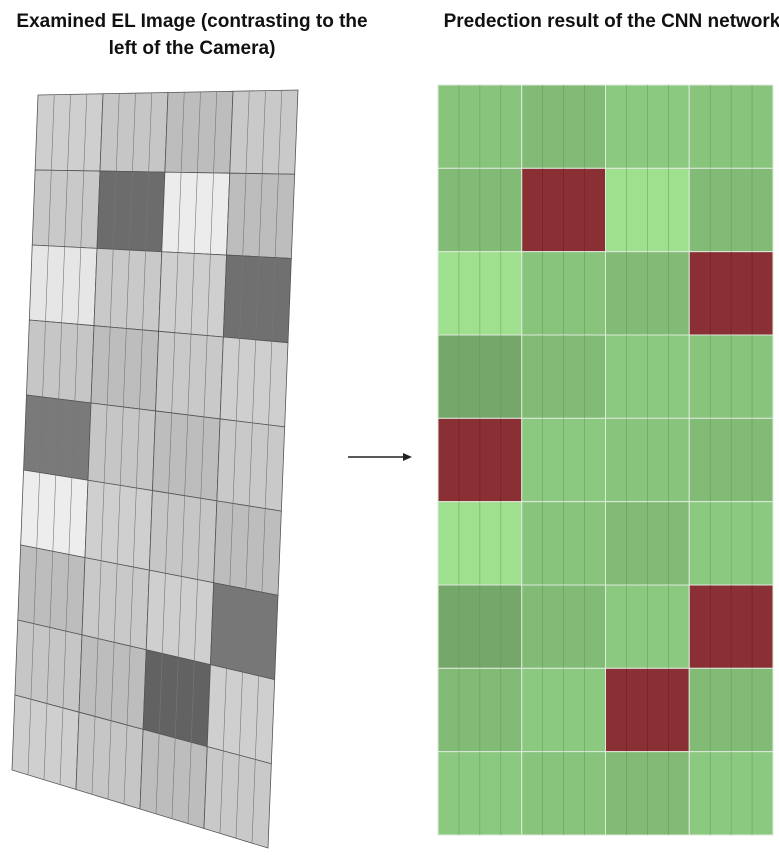 This screenshot has height=855, width=779. I want to click on arrow-head, so click(407, 457).